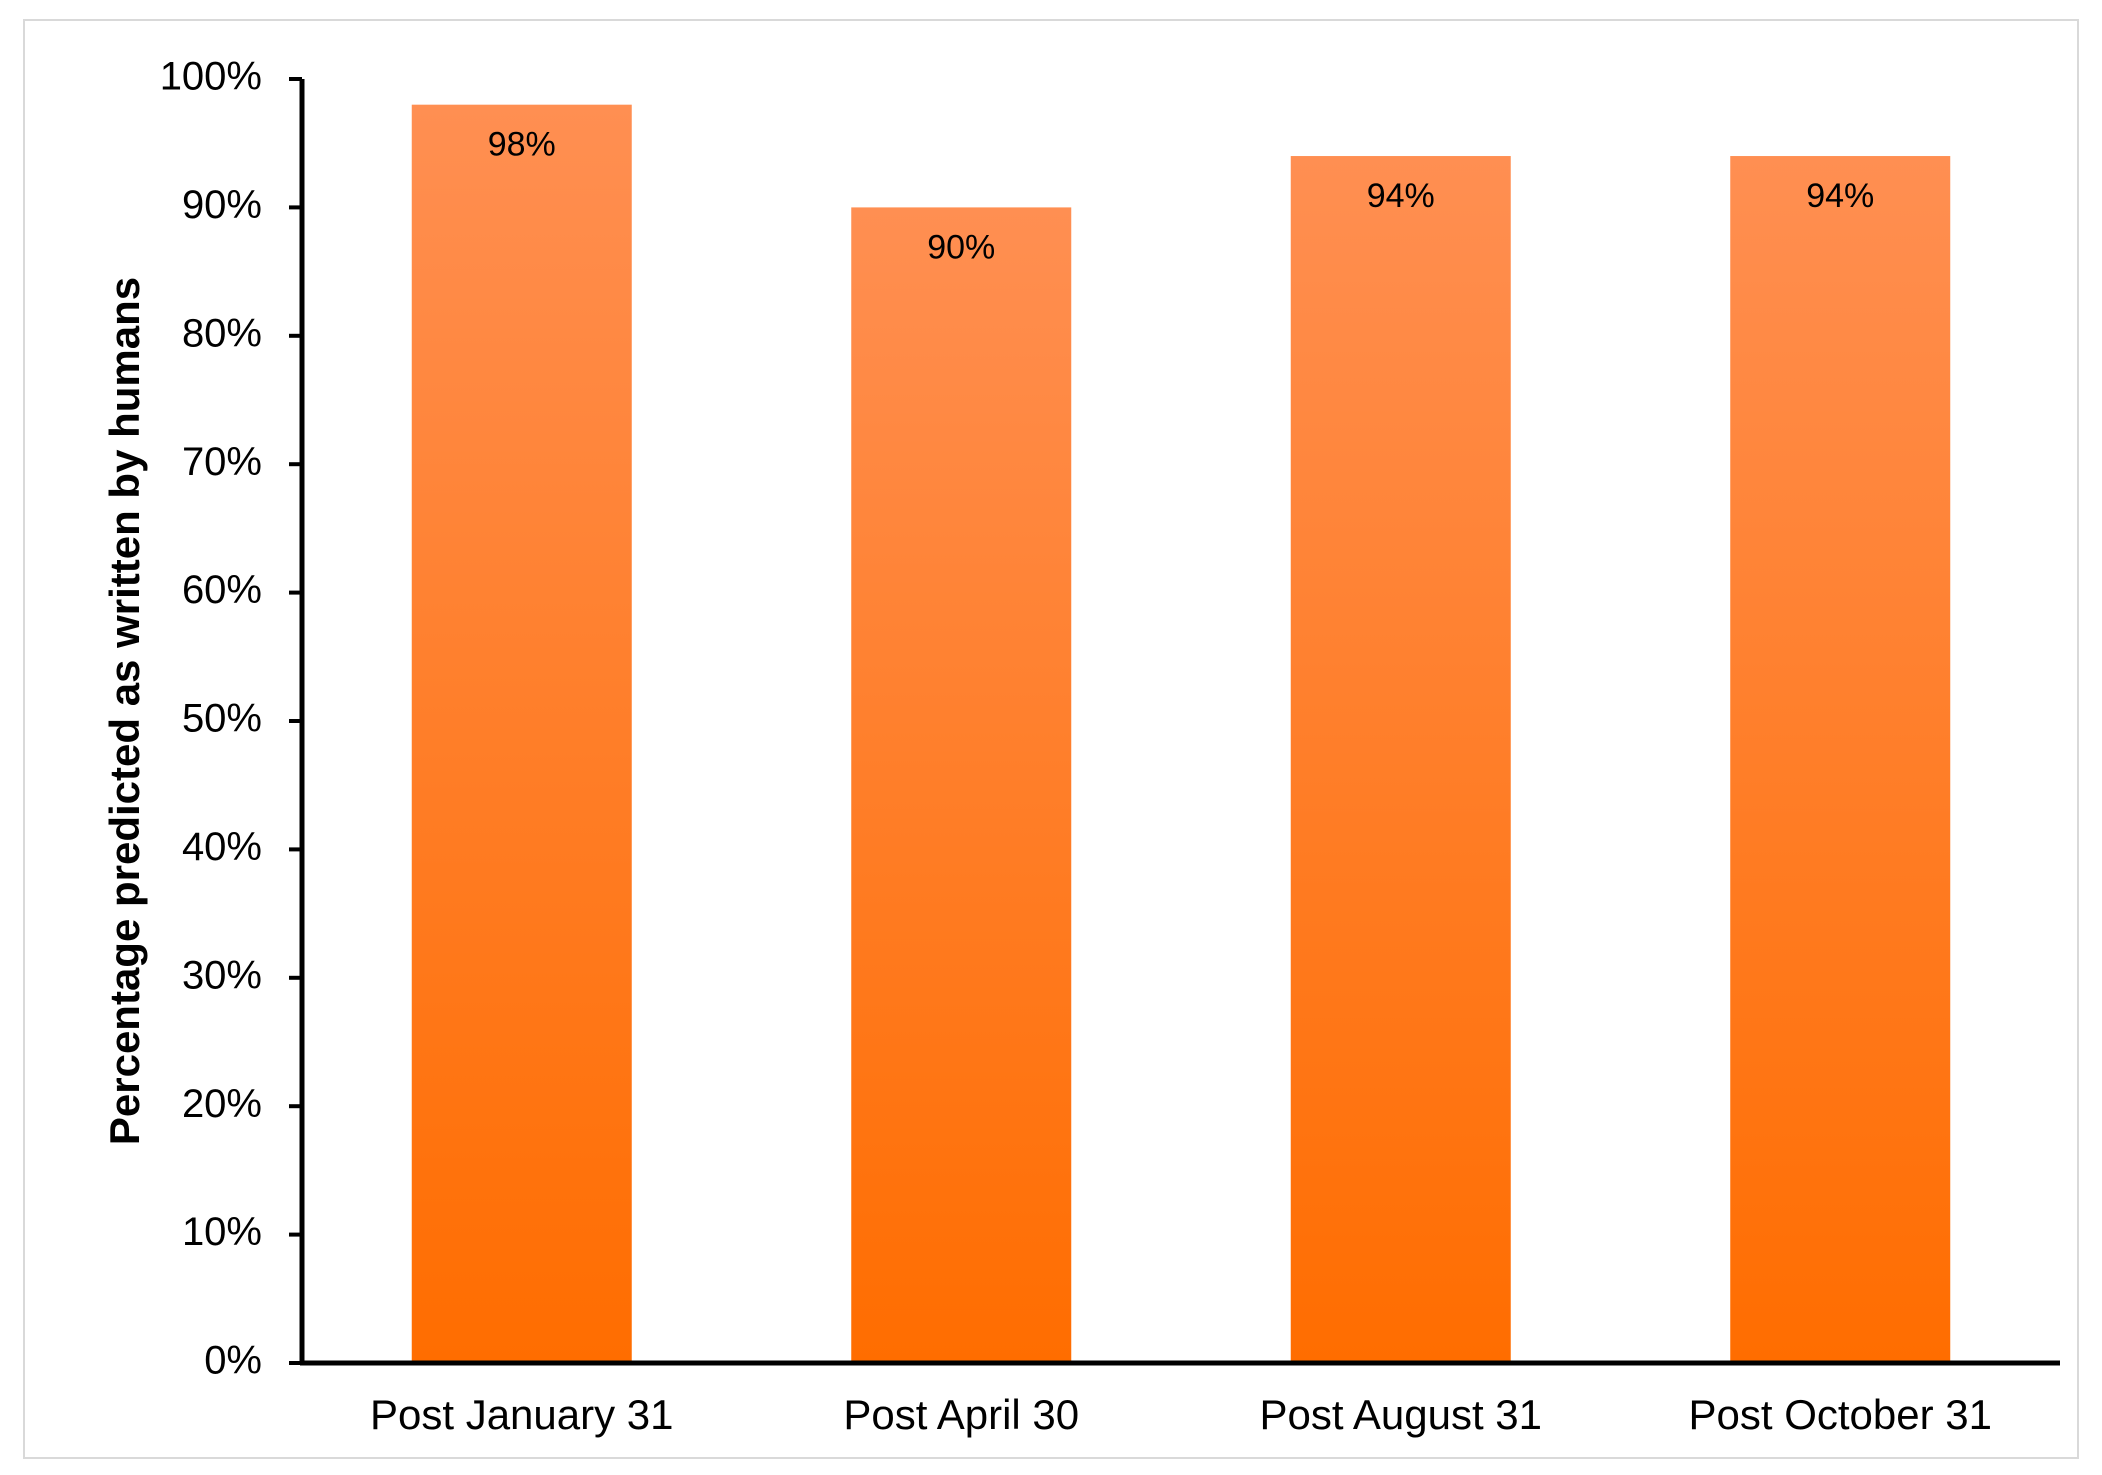 The width and height of the screenshot is (2102, 1475). Describe the element at coordinates (233, 1361) in the screenshot. I see `y-tick-label: 0%` at that location.